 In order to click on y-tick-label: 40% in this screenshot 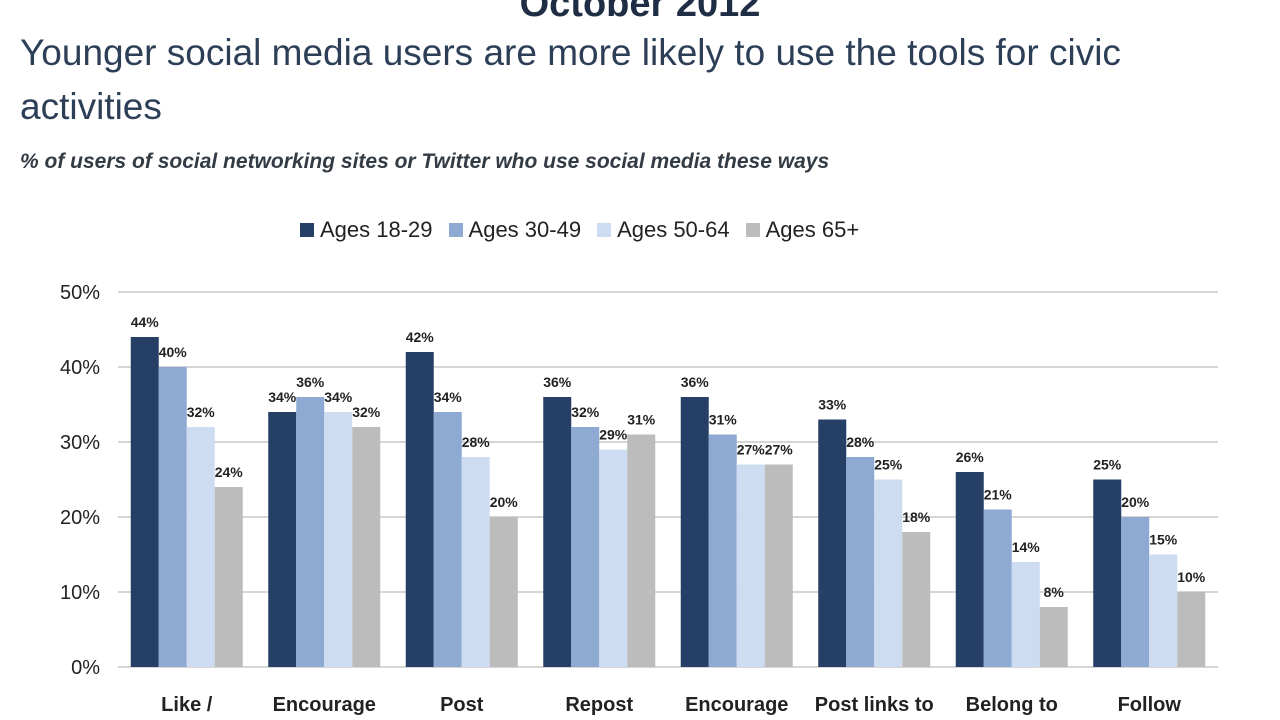, I will do `click(80, 368)`.